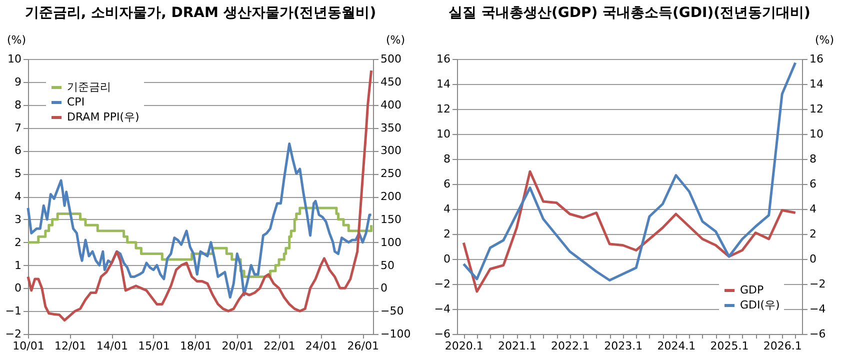 The height and width of the screenshot is (358, 867). Describe the element at coordinates (817, 109) in the screenshot. I see `y2-tick-label: 12` at that location.